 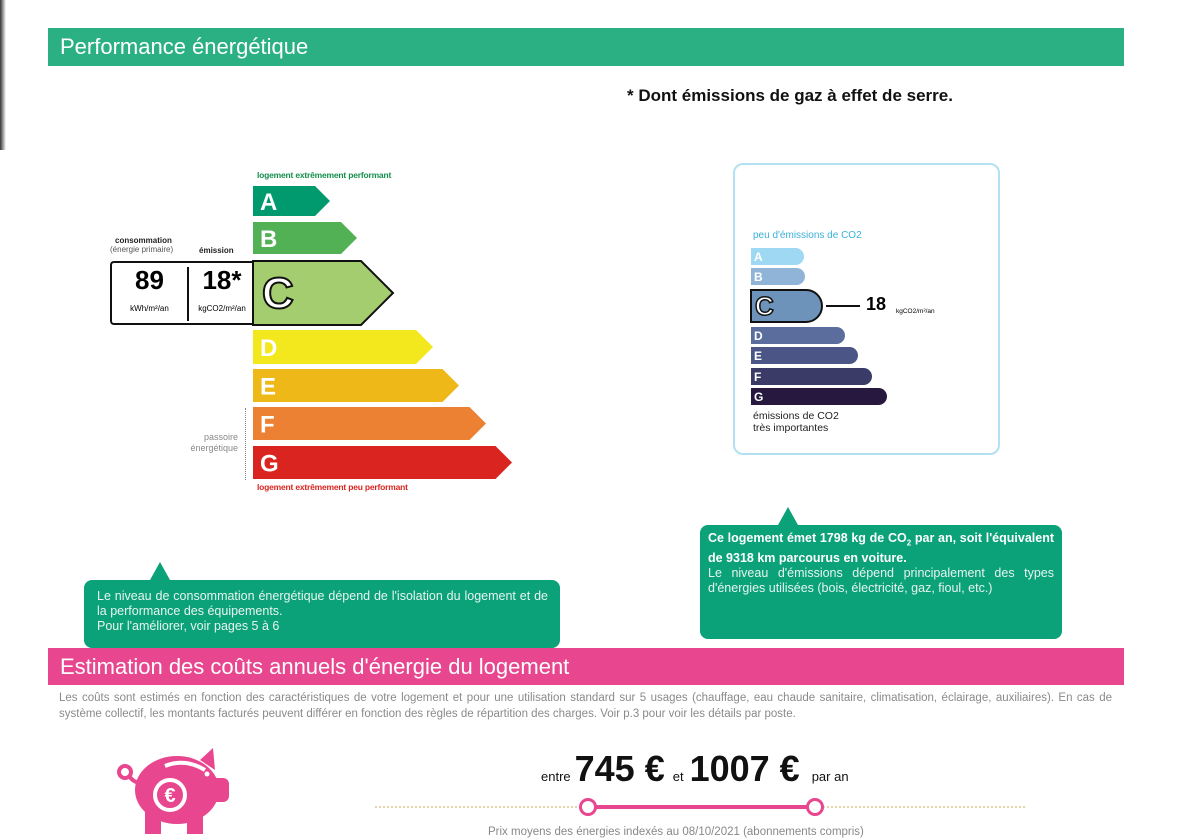 I want to click on ges-class-c-letter: C, so click(x=764, y=306).